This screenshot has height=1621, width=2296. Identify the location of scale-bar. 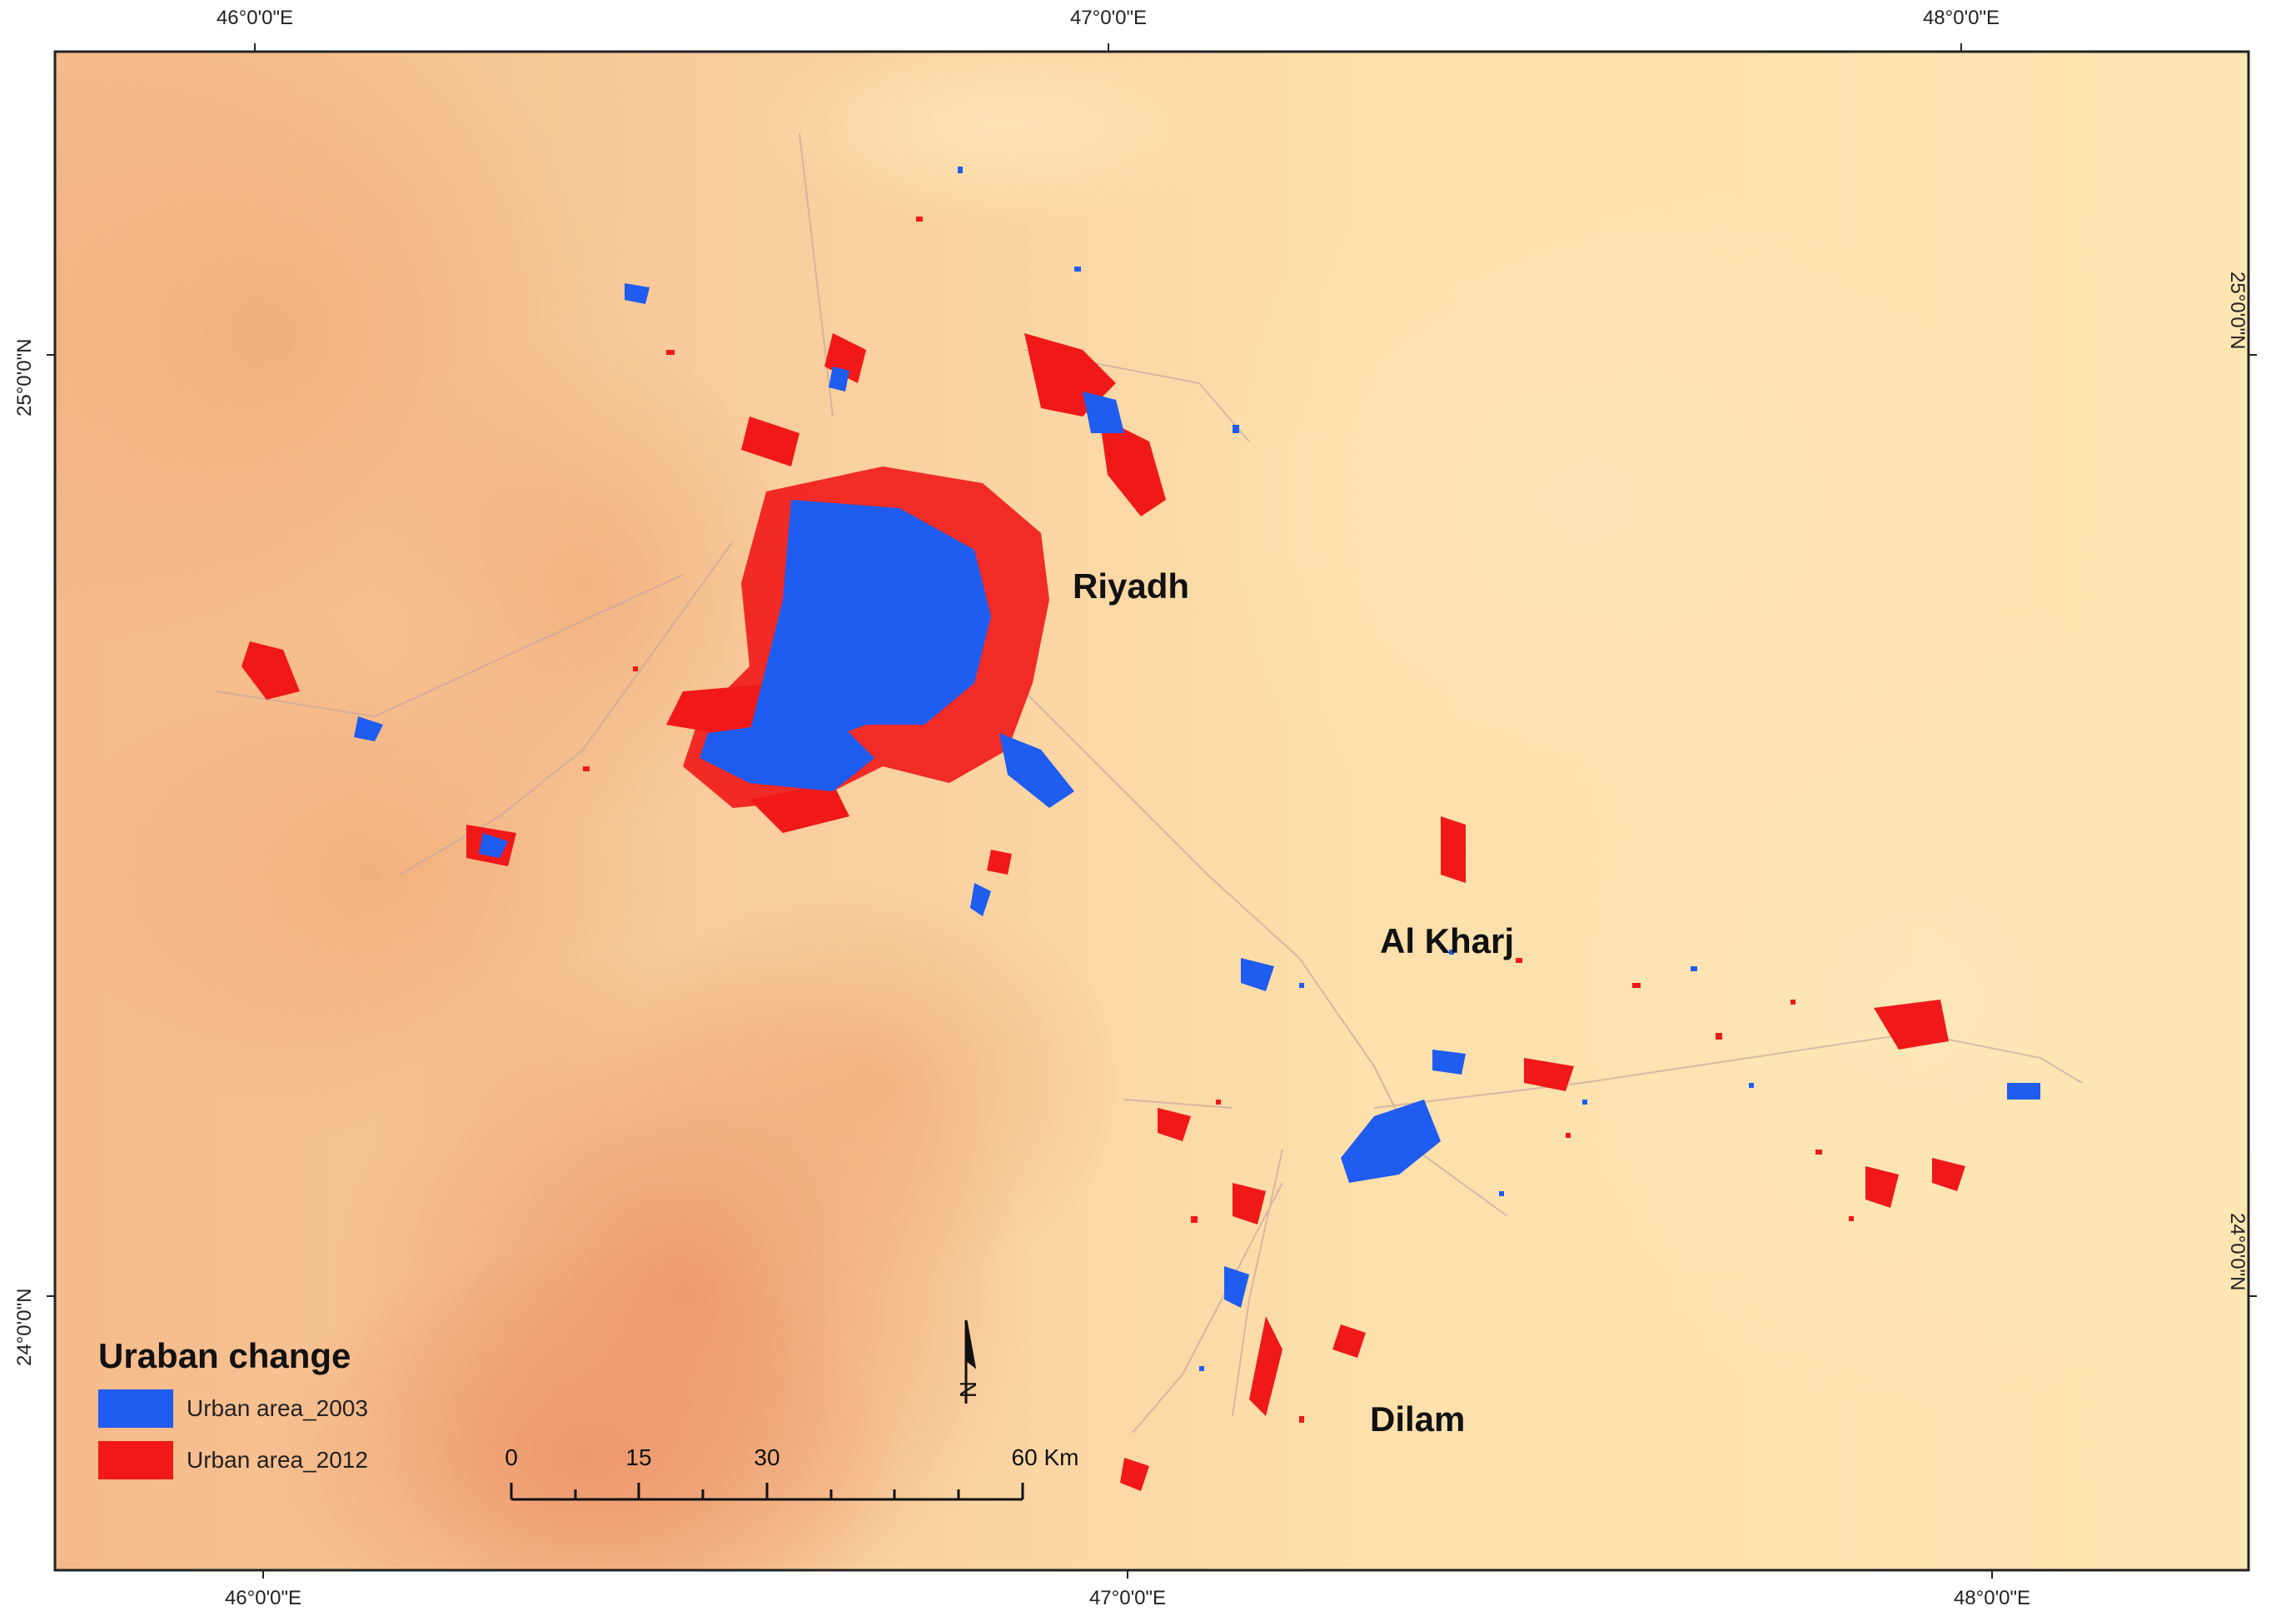
(767, 1492).